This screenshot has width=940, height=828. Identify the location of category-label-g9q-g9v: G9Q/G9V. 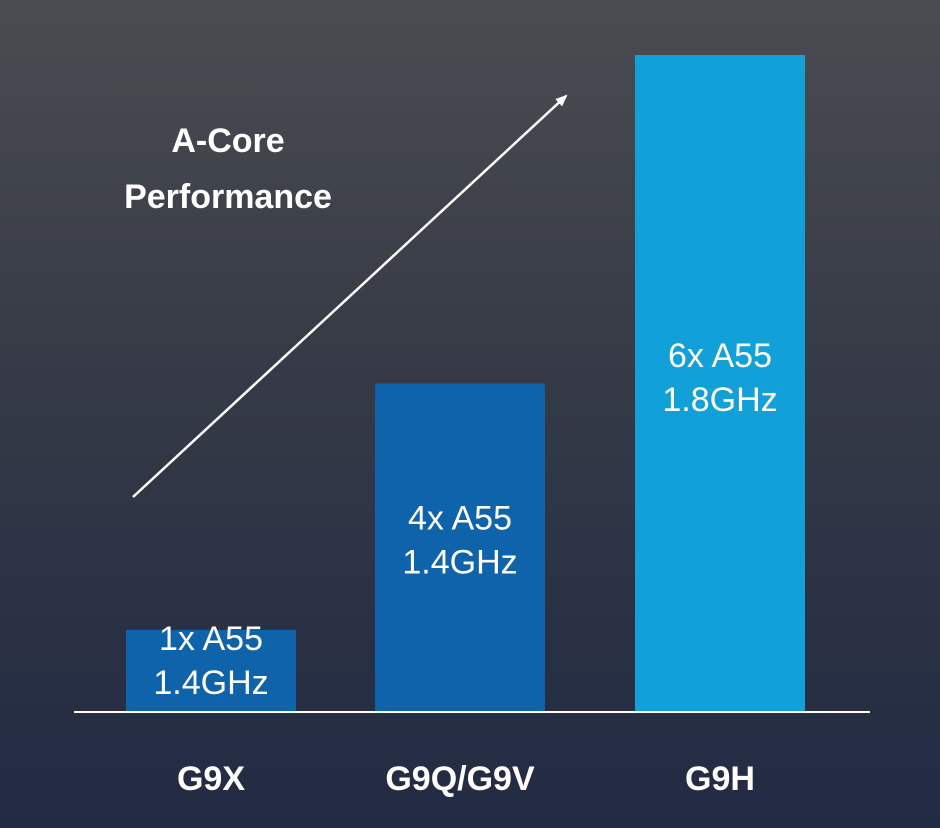
(460, 779).